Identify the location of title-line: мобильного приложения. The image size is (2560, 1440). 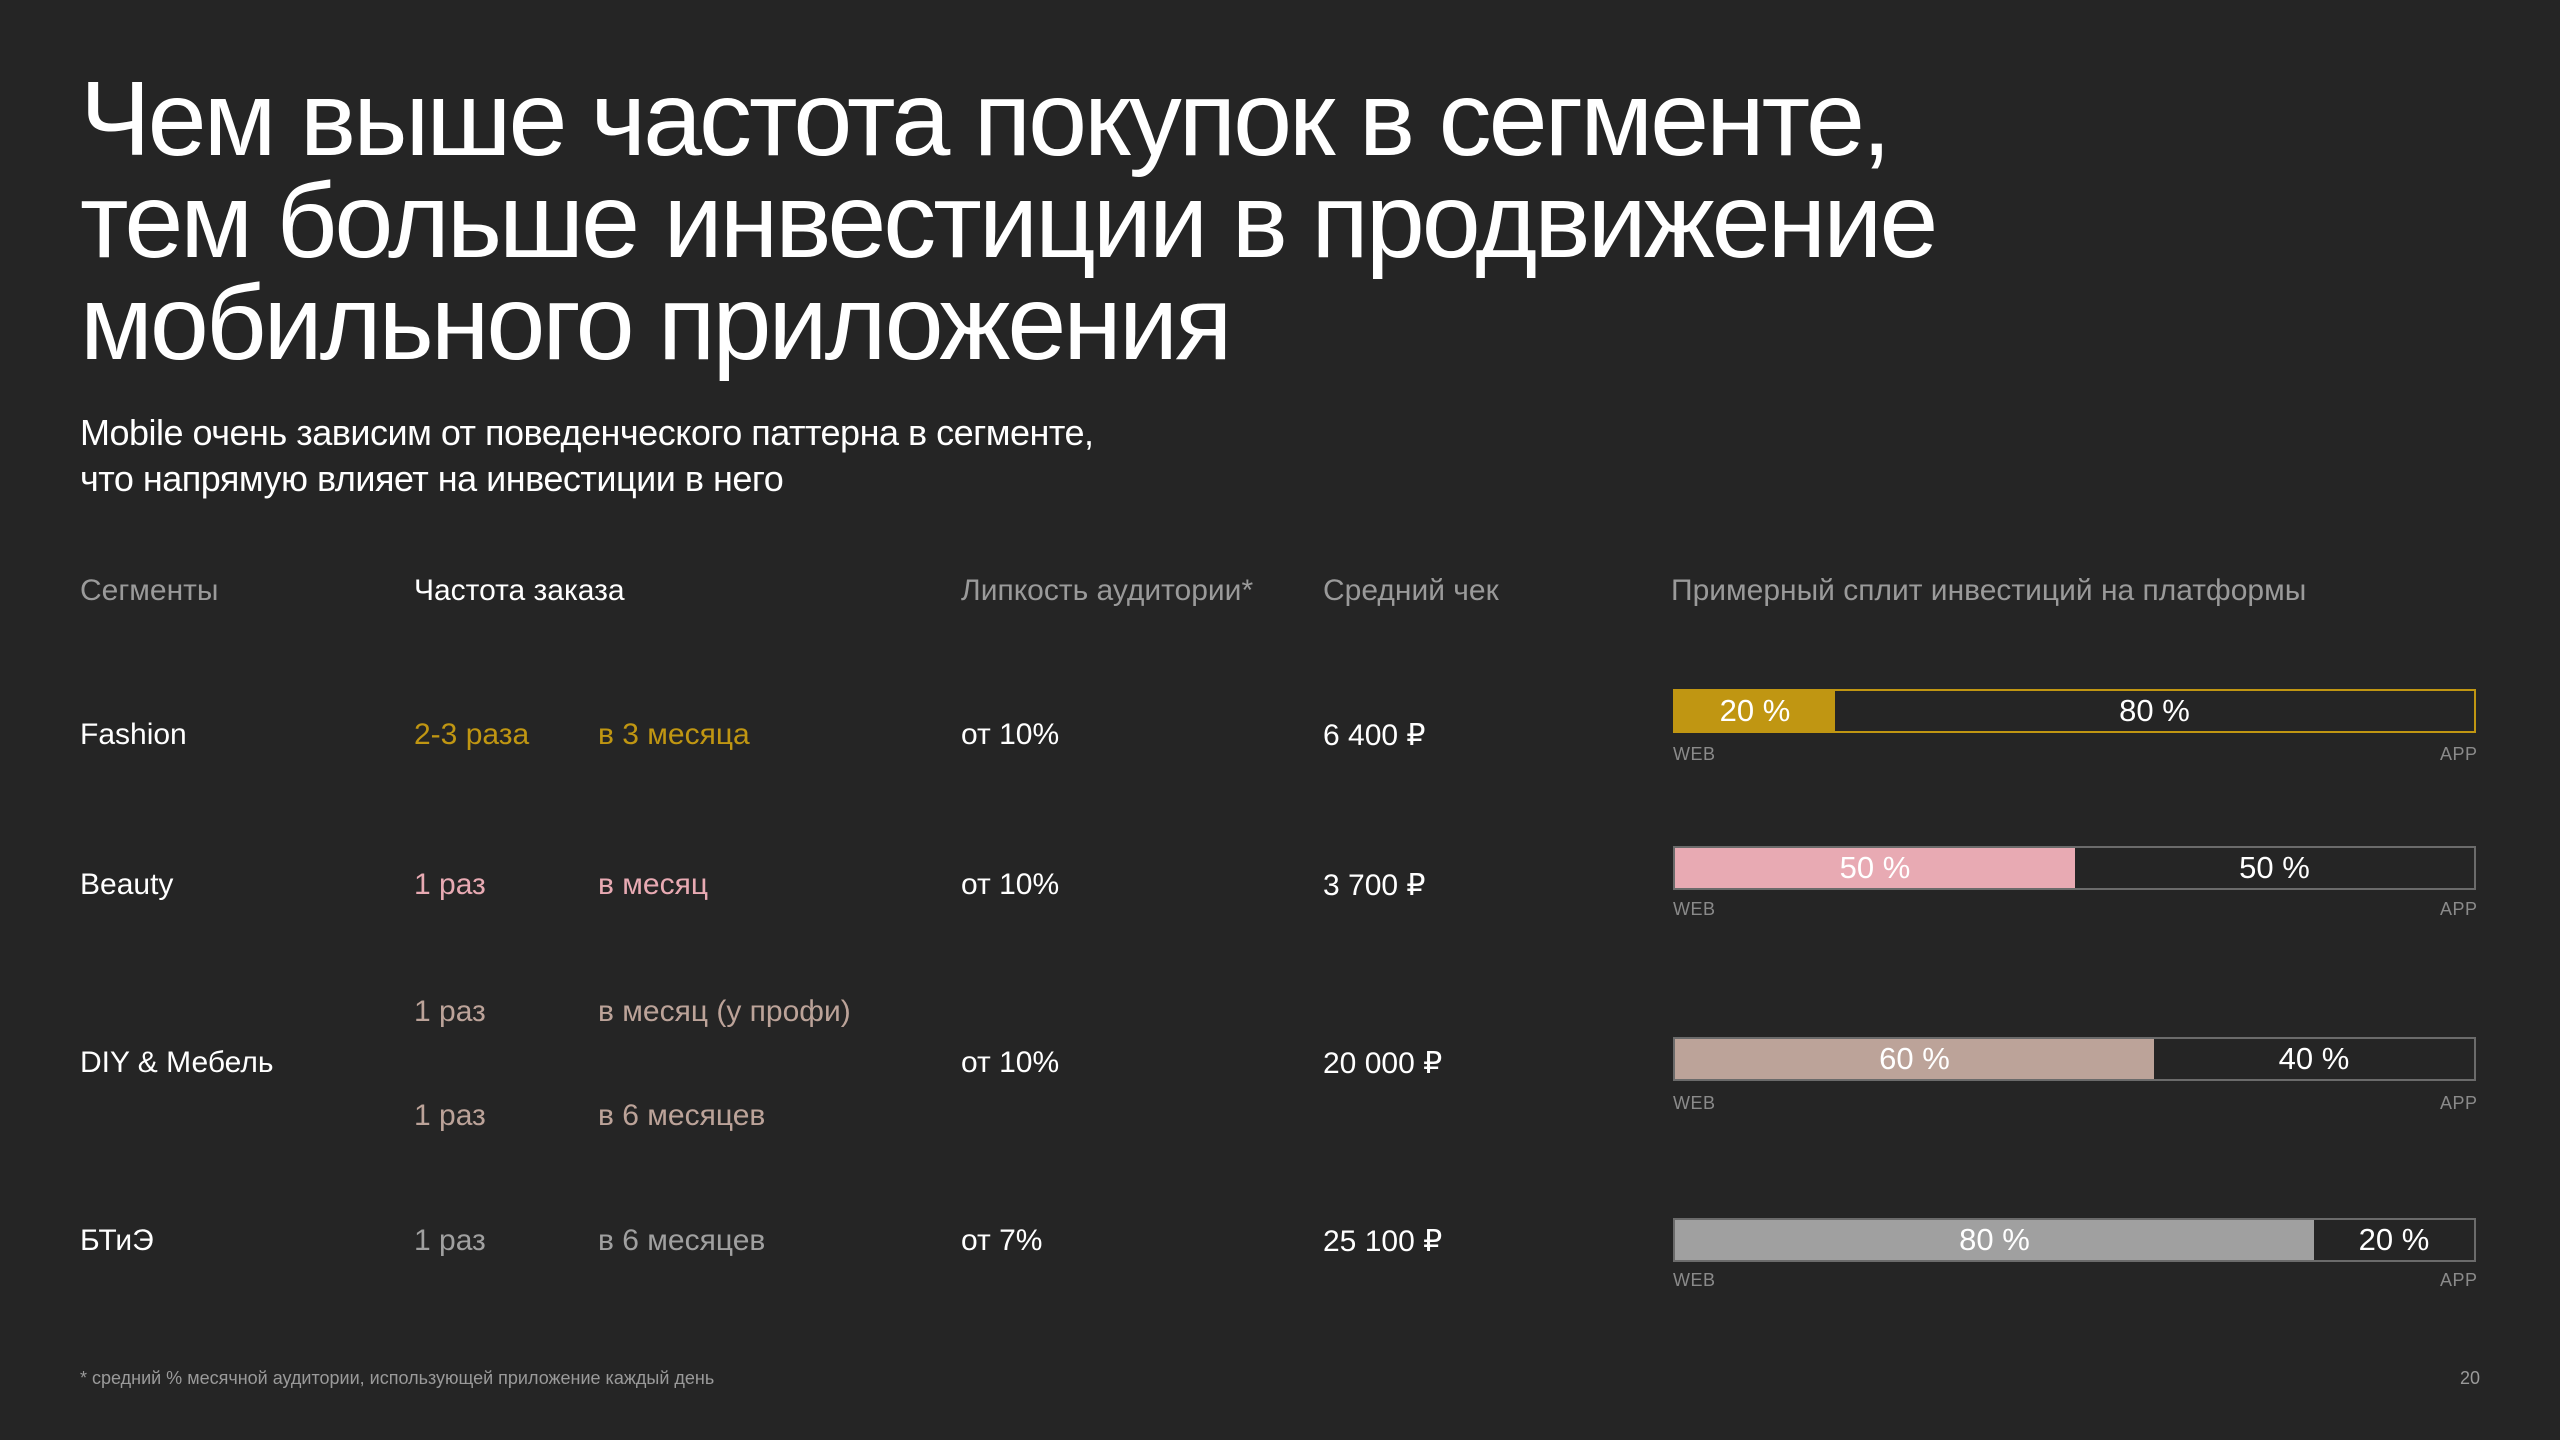
(656, 323).